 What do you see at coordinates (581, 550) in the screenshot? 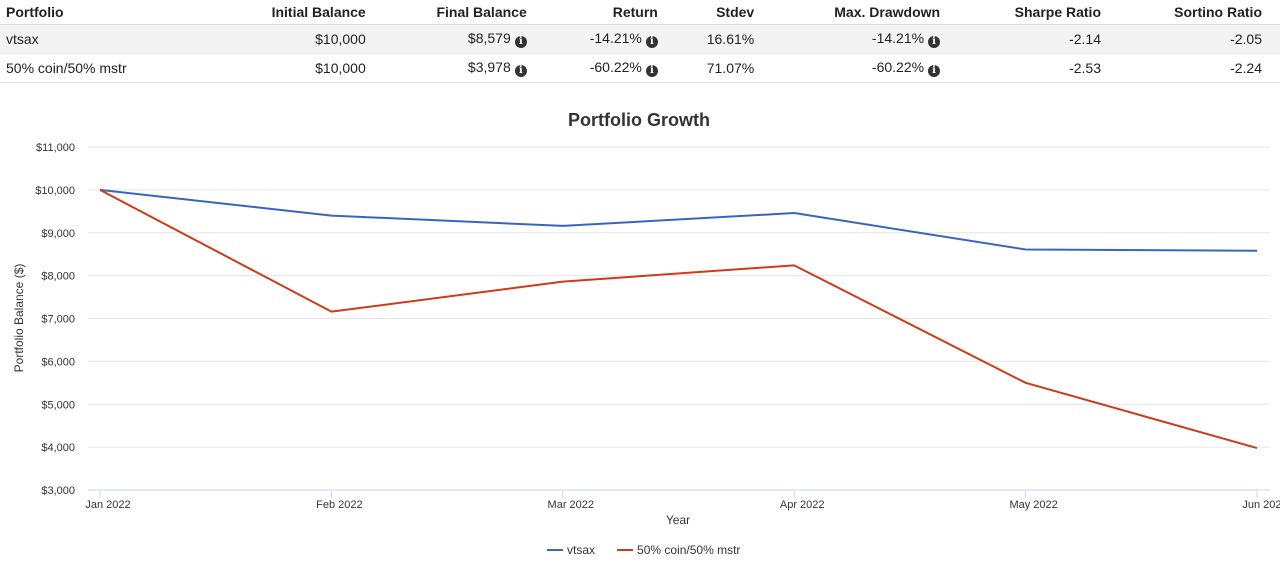
I see `legend-label-0: vtsax` at bounding box center [581, 550].